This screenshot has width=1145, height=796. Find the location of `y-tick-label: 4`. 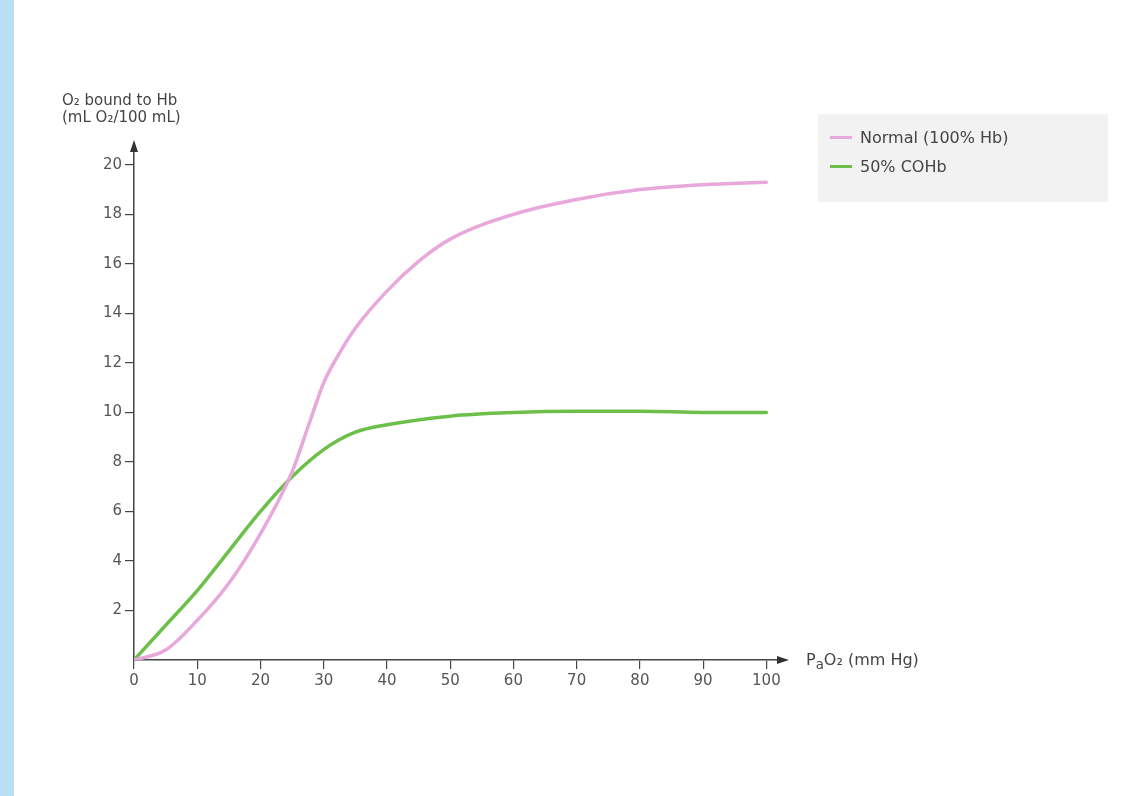

y-tick-label: 4 is located at coordinates (117, 559).